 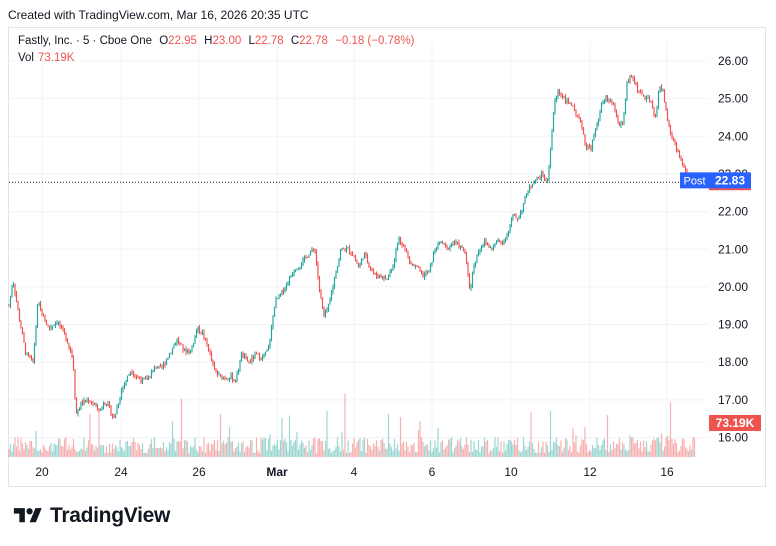 I want to click on low-value: 22.78, so click(x=269, y=41).